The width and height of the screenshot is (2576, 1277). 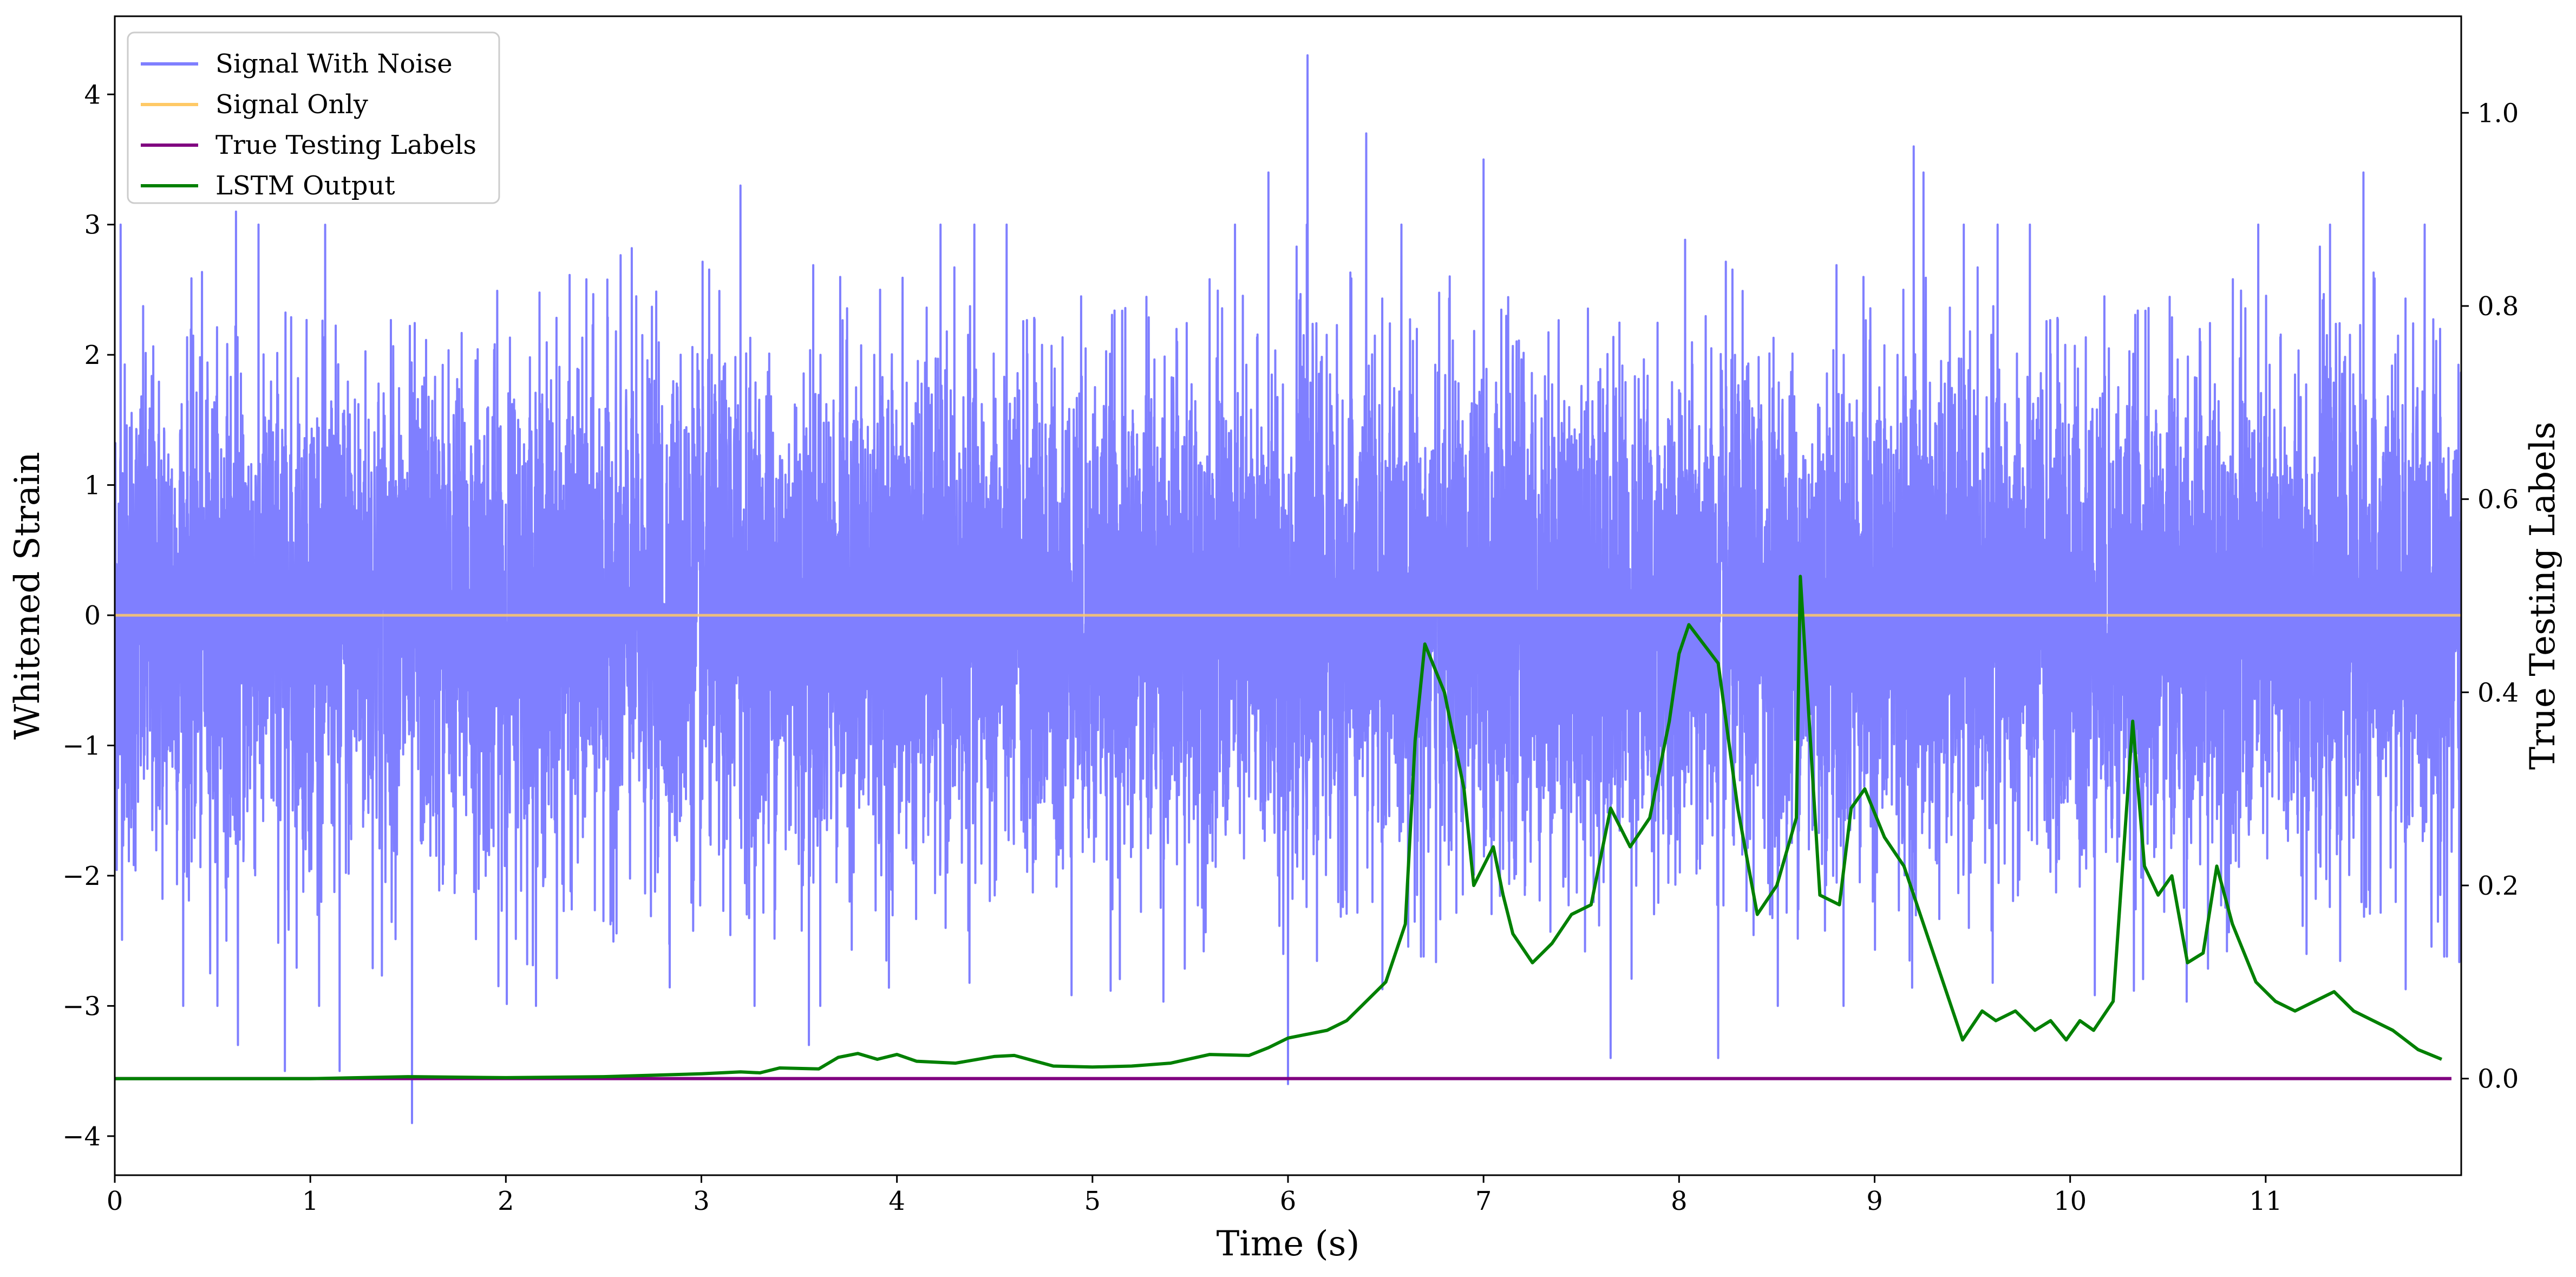 What do you see at coordinates (2498, 692) in the screenshot?
I see `y-right-tick-label: 0.4` at bounding box center [2498, 692].